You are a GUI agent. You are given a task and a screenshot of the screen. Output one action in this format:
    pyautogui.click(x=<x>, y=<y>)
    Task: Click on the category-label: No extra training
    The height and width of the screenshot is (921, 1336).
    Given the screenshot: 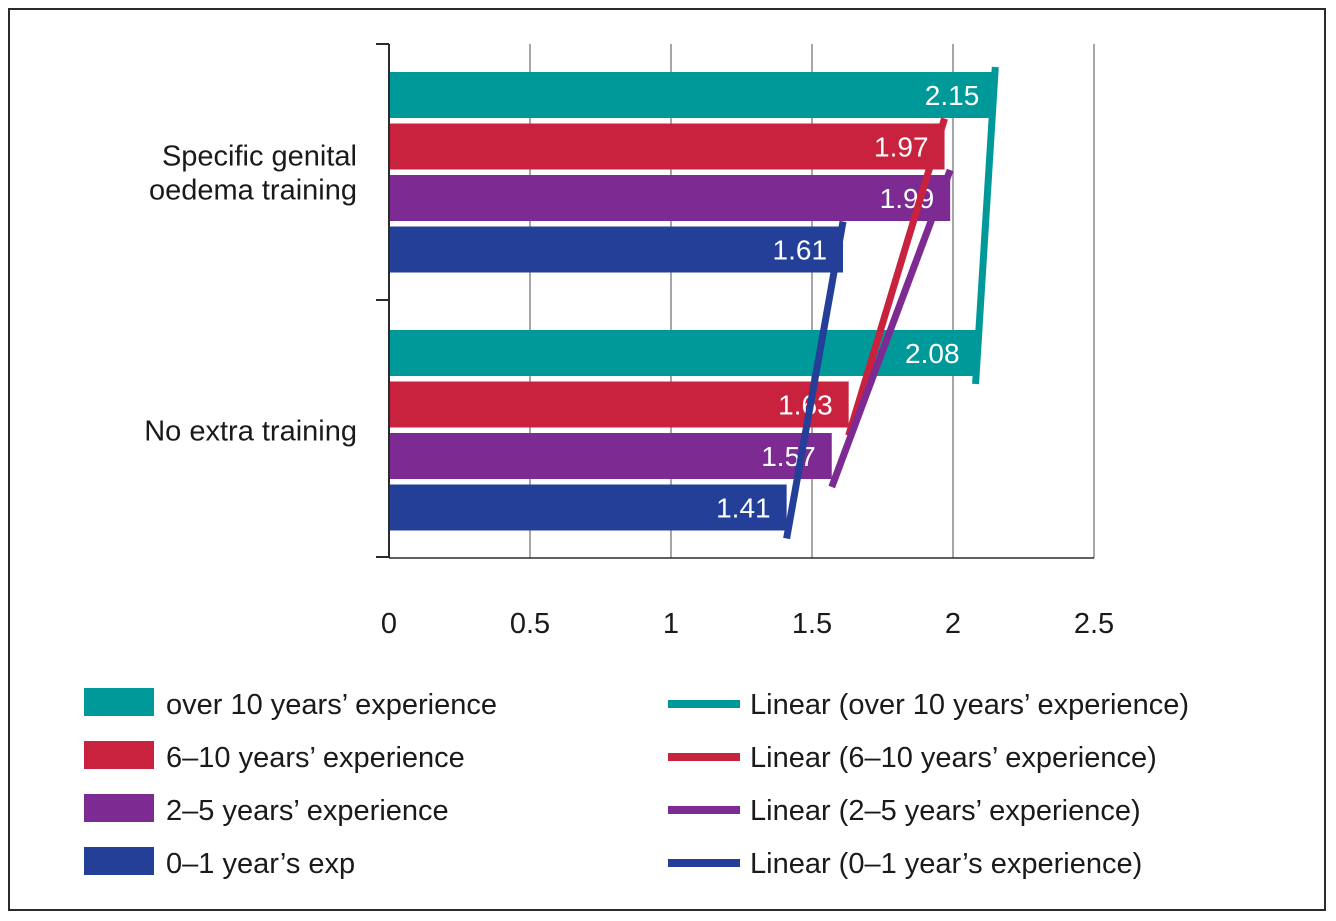 What is the action you would take?
    pyautogui.click(x=250, y=431)
    